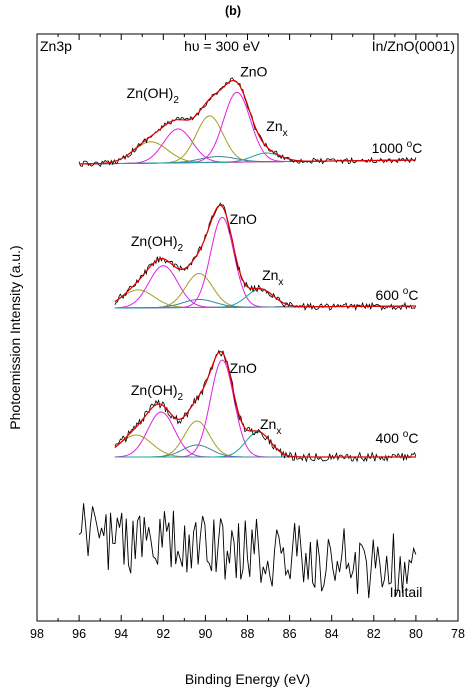 This screenshot has width=469, height=694. Describe the element at coordinates (290, 634) in the screenshot. I see `x-tick-label: 86` at that location.